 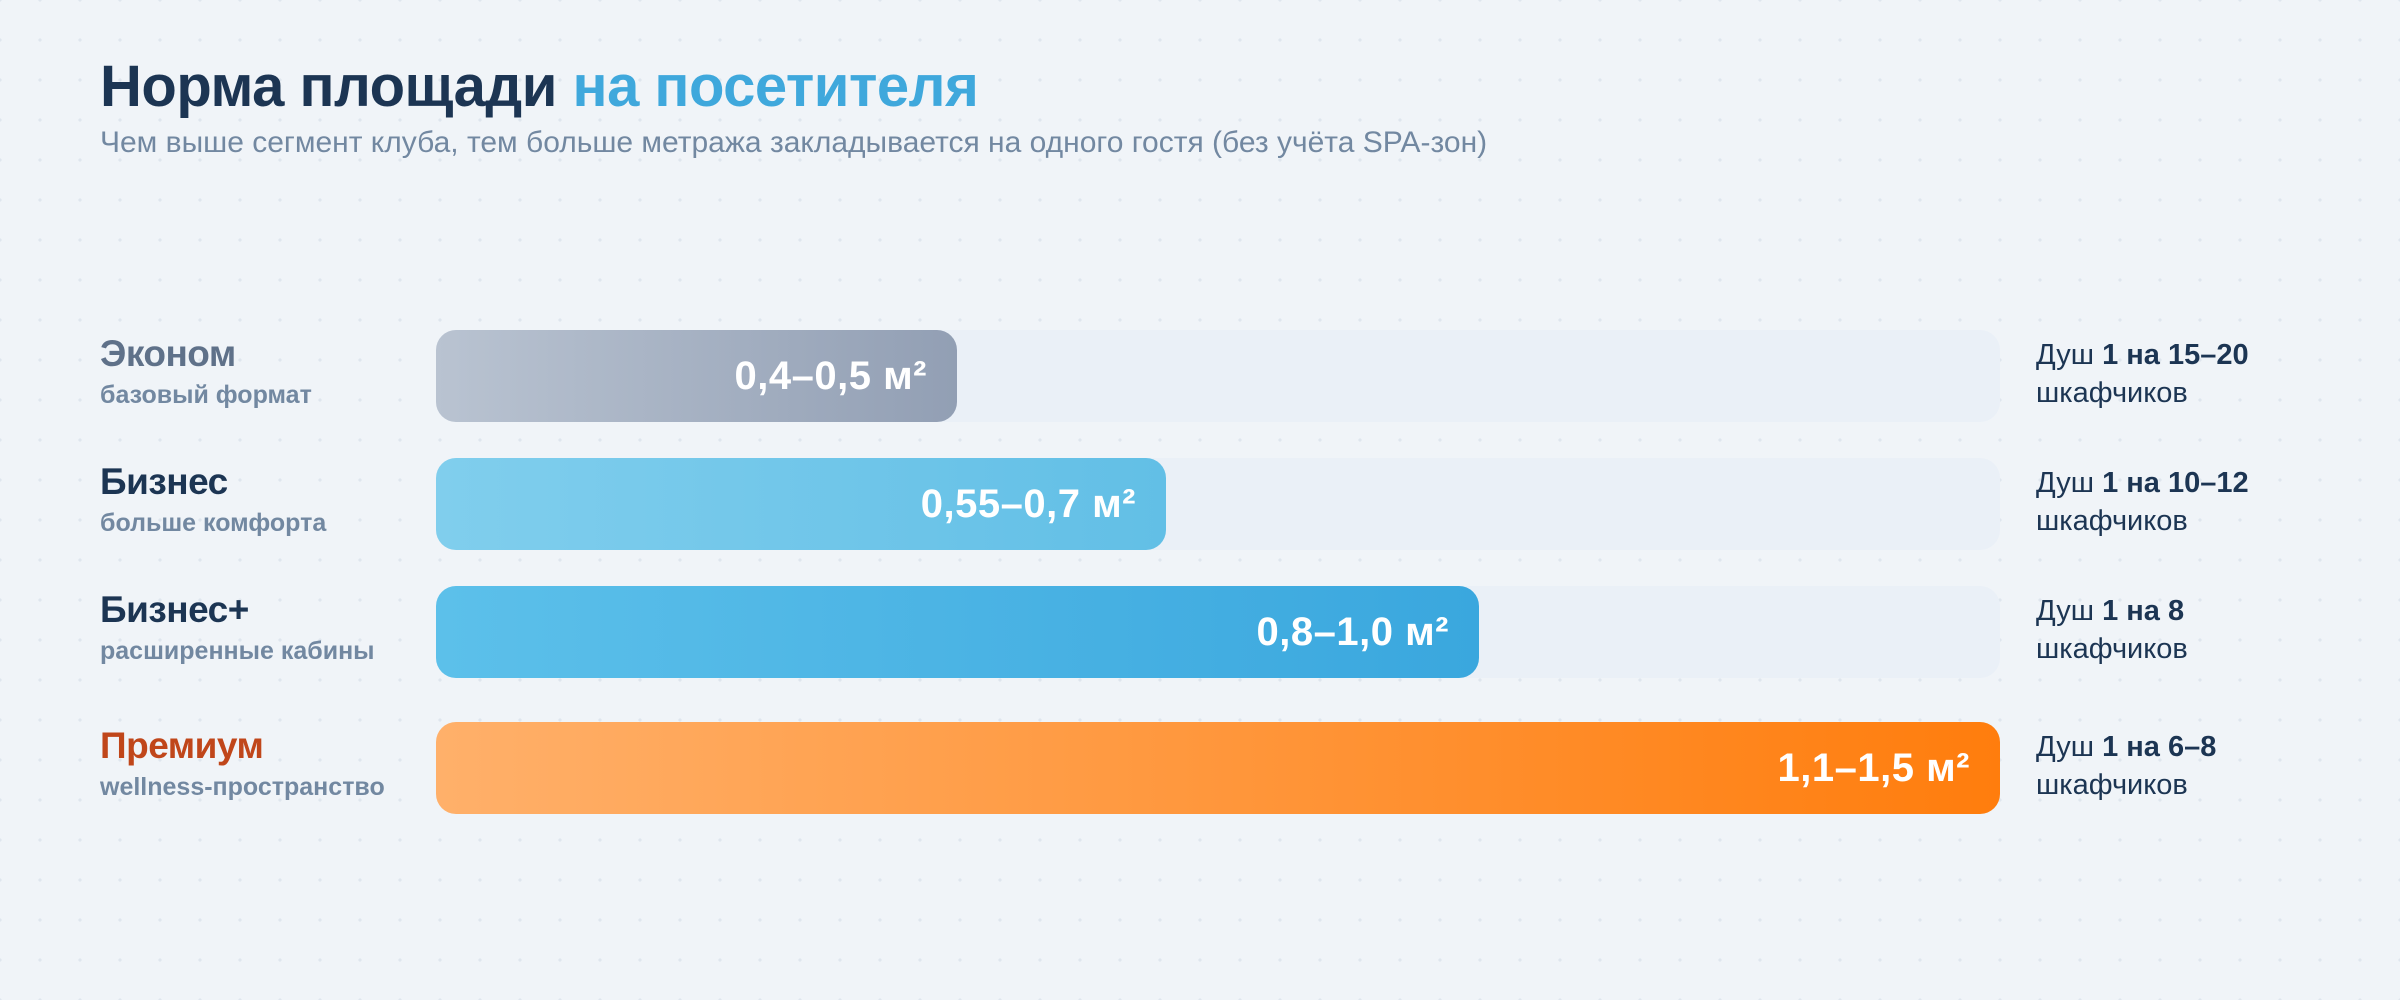 I want to click on segment-label: Премиум wellness-пространство, so click(x=260, y=764).